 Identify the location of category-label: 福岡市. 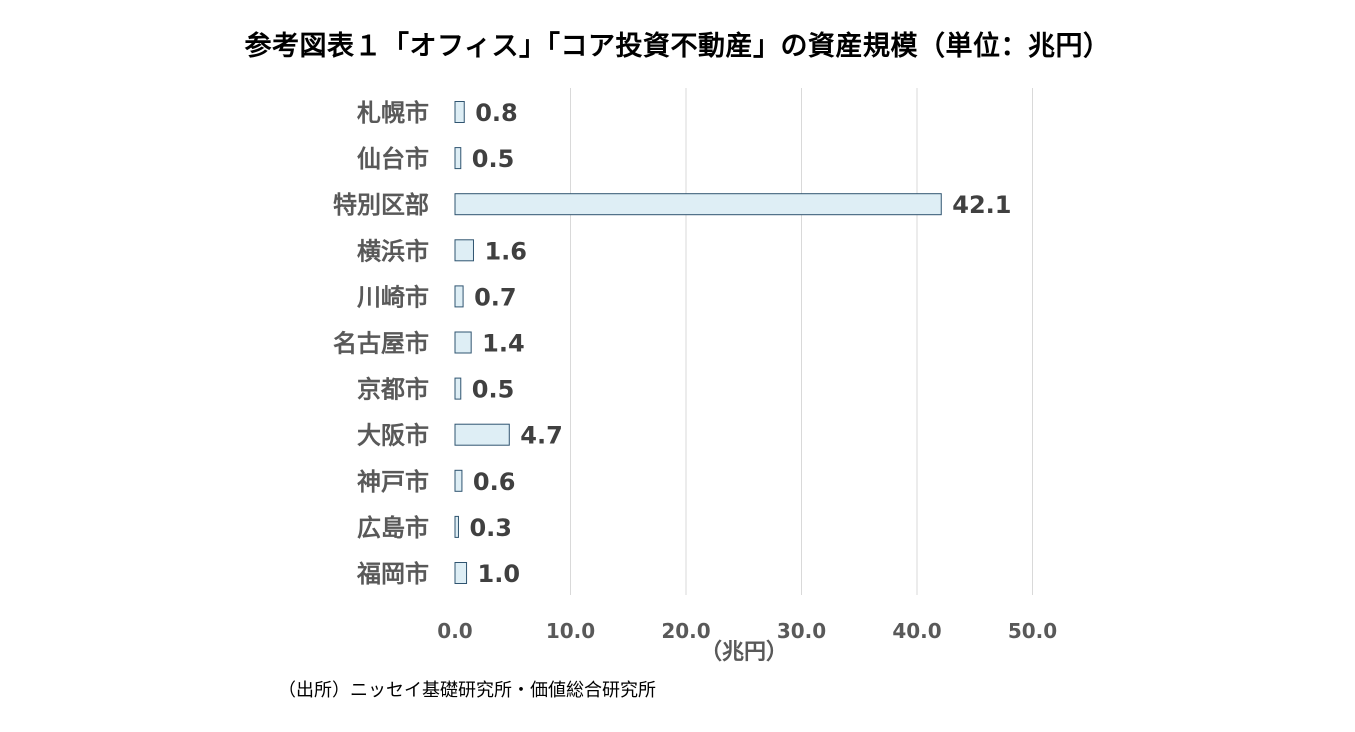
(392, 574).